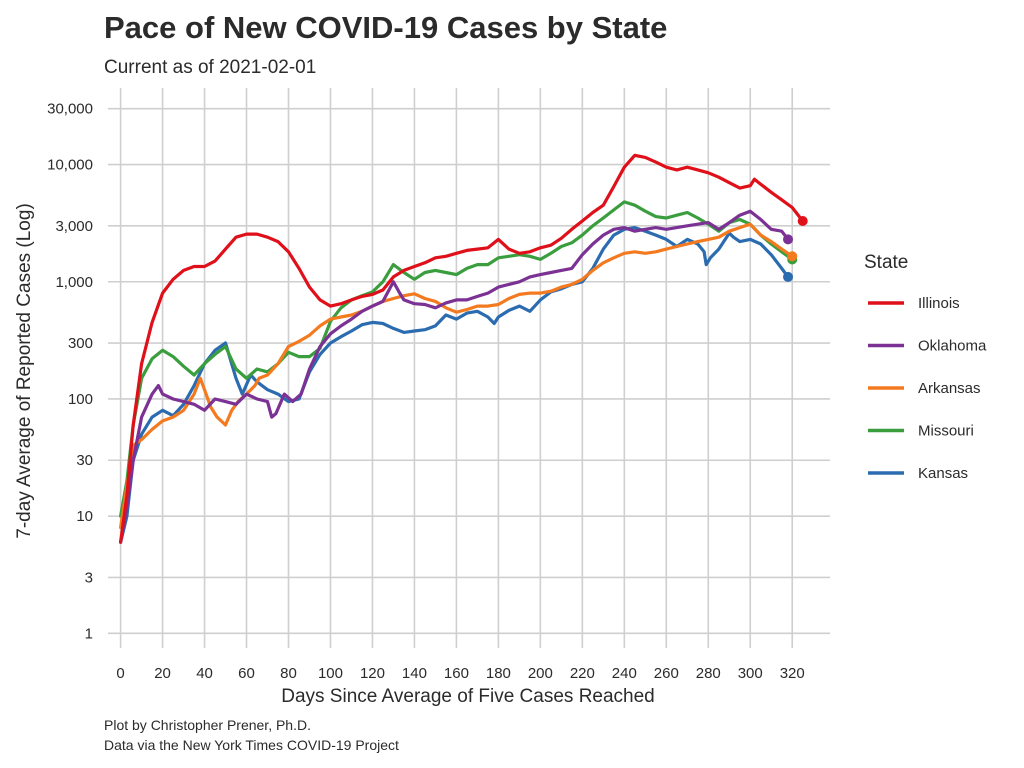  Describe the element at coordinates (89, 633) in the screenshot. I see `y-tick-label: 1` at that location.